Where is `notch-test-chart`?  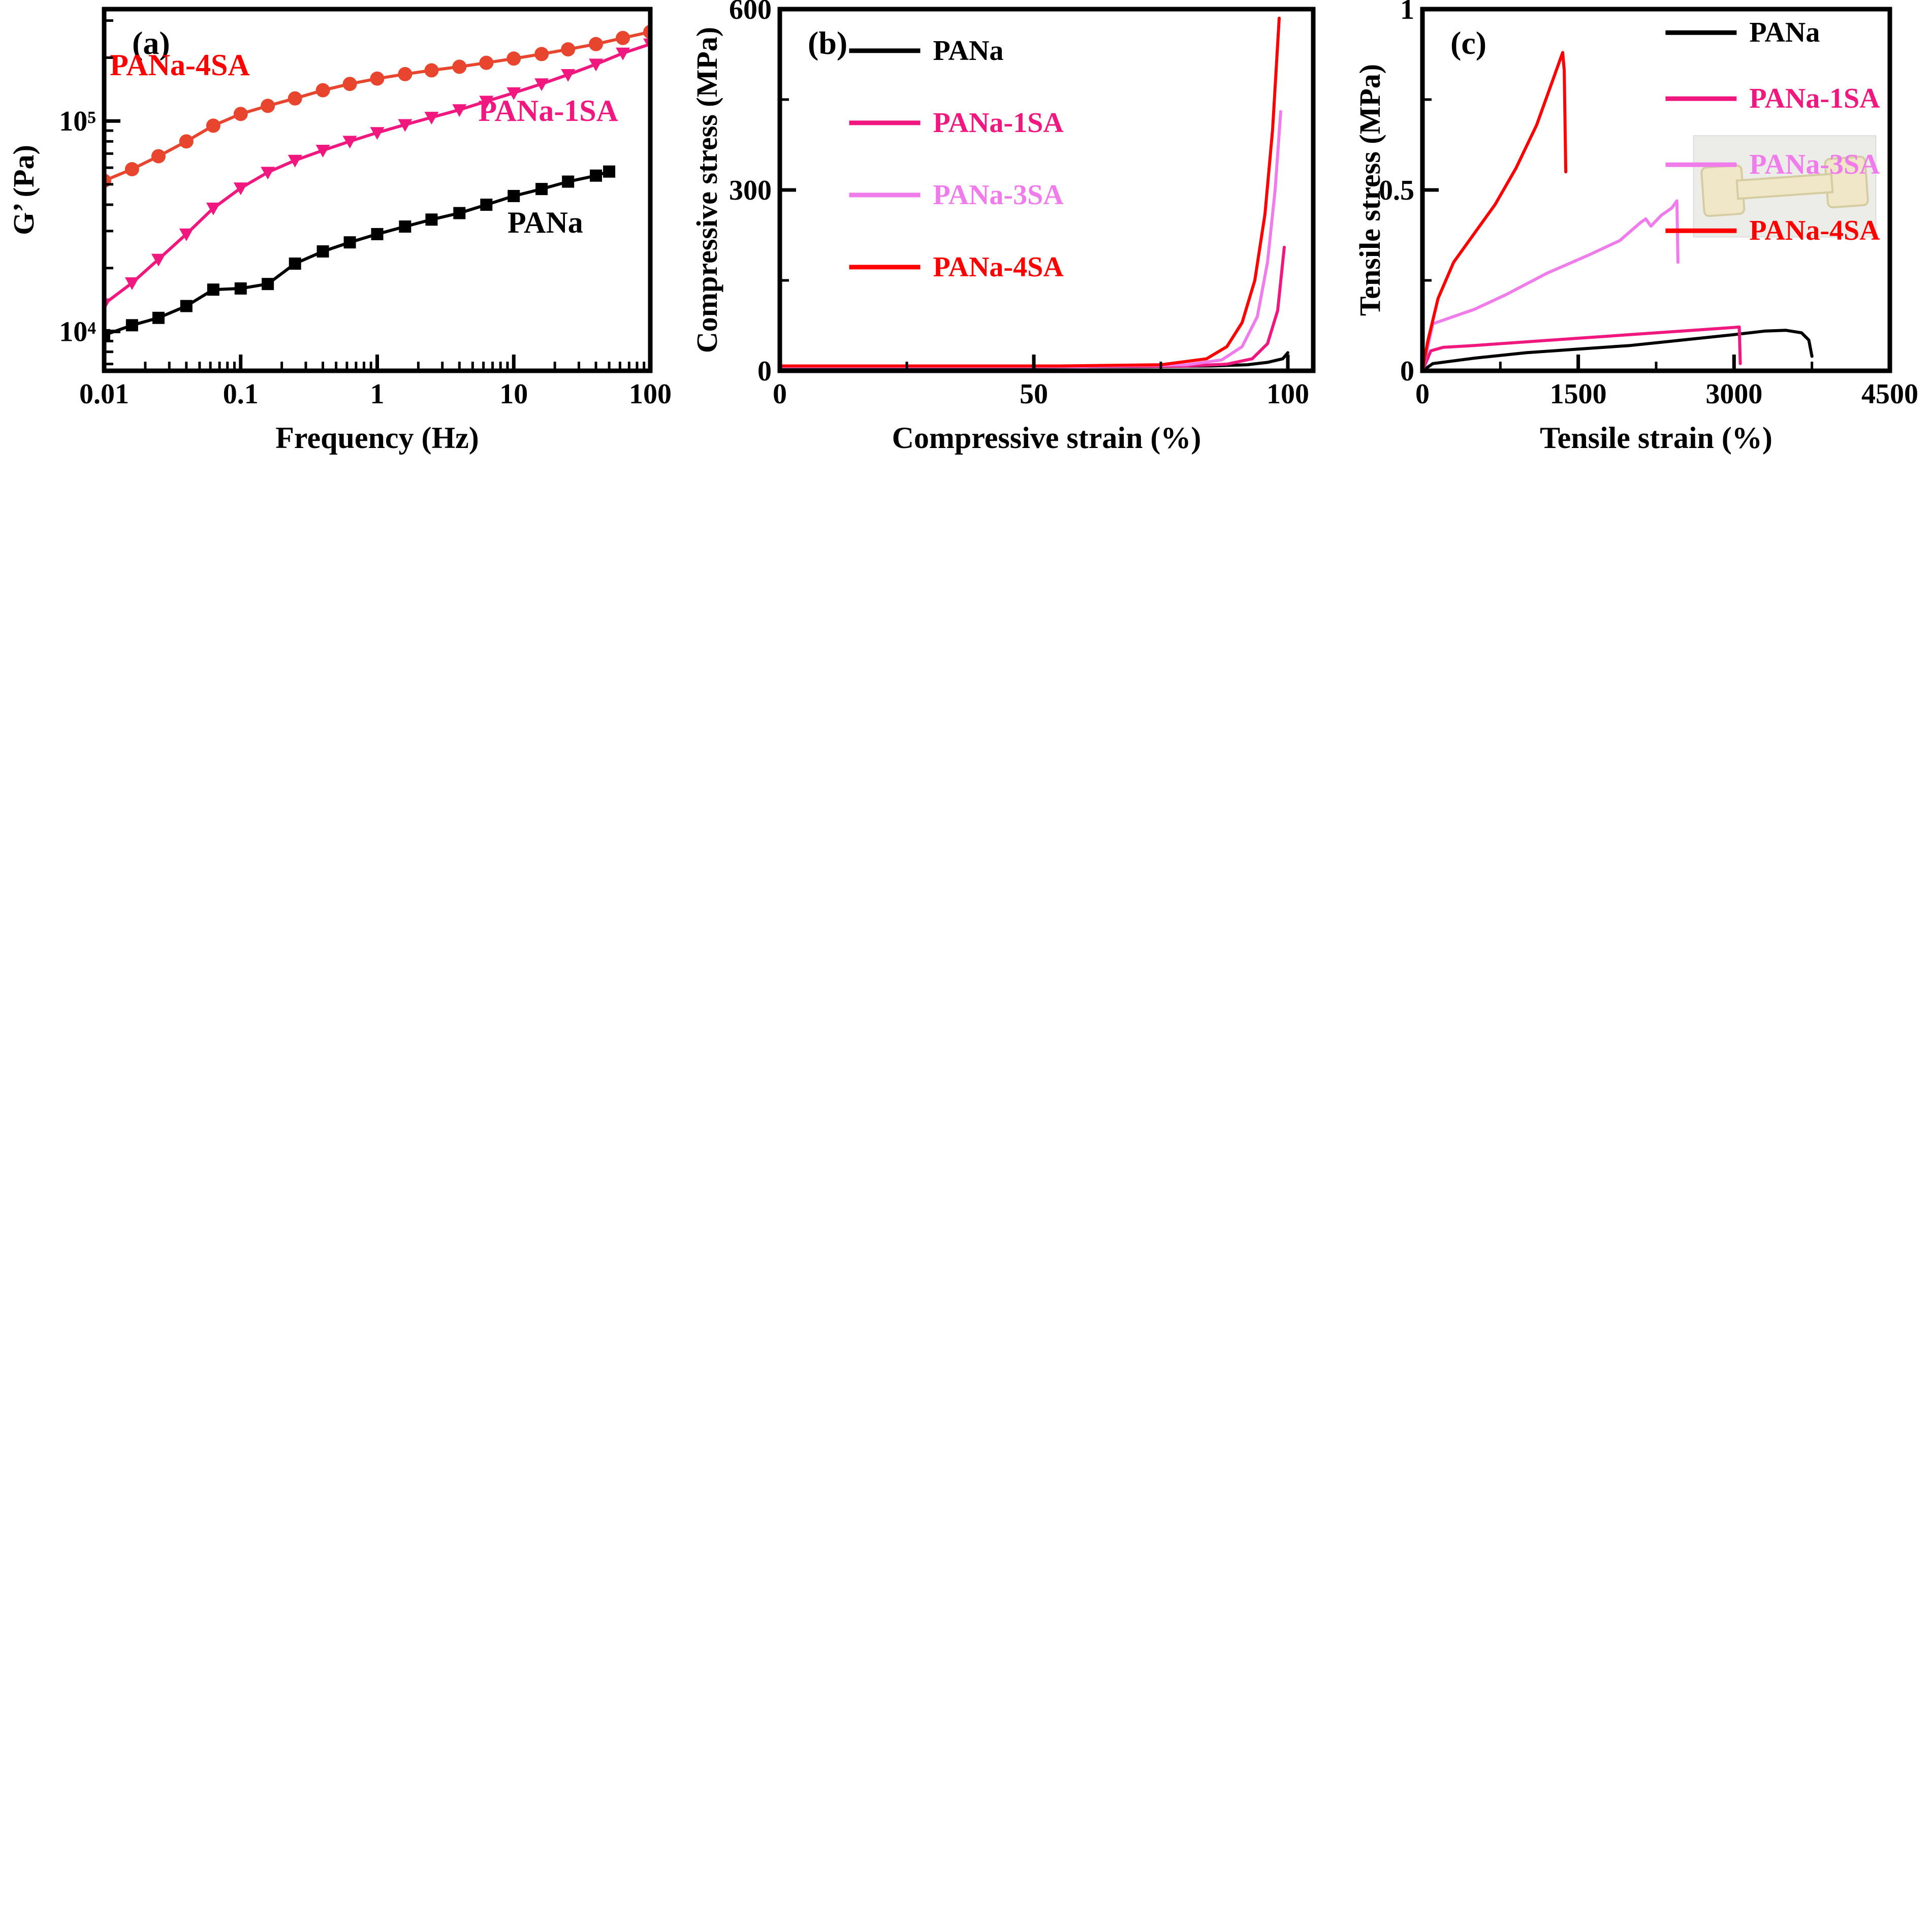 notch-test-chart is located at coordinates (1639, 1197).